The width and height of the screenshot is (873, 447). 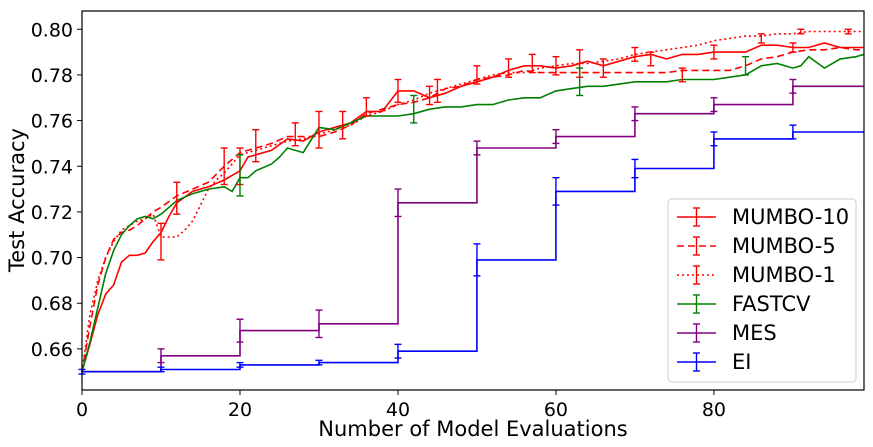 I want to click on y-tick-label: 0.78, so click(x=52, y=76).